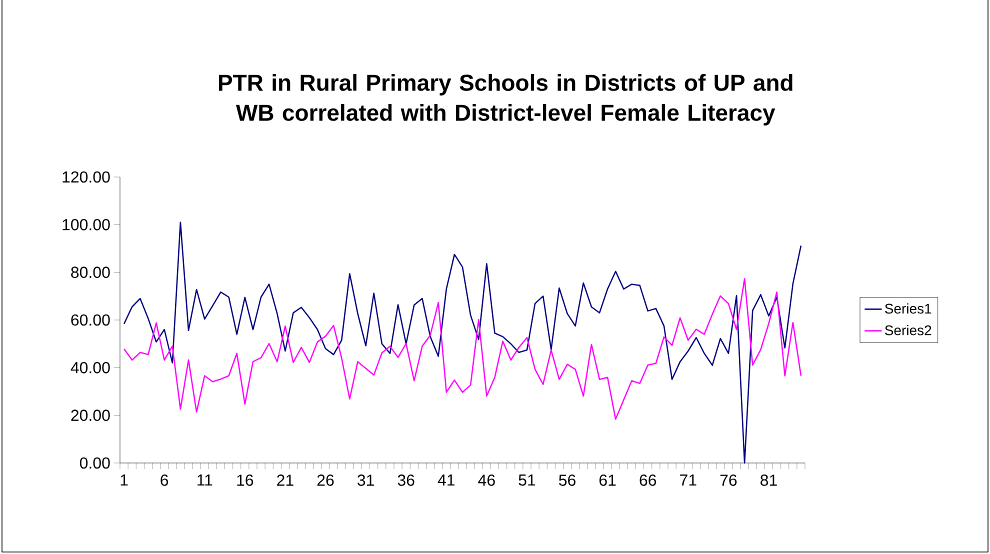 This screenshot has width=990, height=554. I want to click on x-tick-label: 66, so click(648, 480).